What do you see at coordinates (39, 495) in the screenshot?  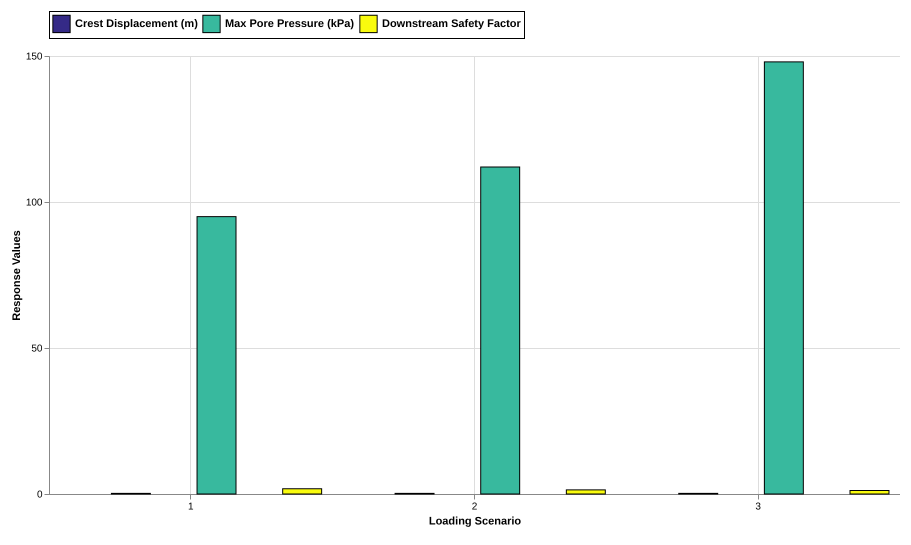 I see `y-tick-label: 0` at bounding box center [39, 495].